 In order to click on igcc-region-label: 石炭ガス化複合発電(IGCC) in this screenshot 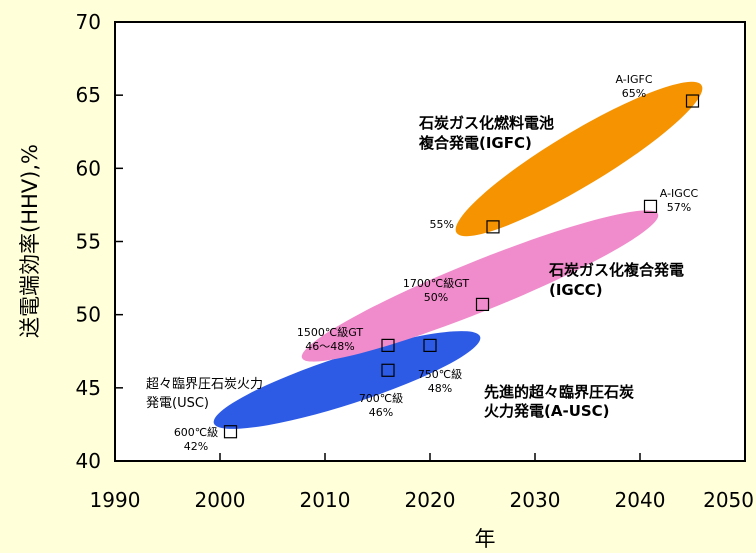, I will do `click(616, 280)`.